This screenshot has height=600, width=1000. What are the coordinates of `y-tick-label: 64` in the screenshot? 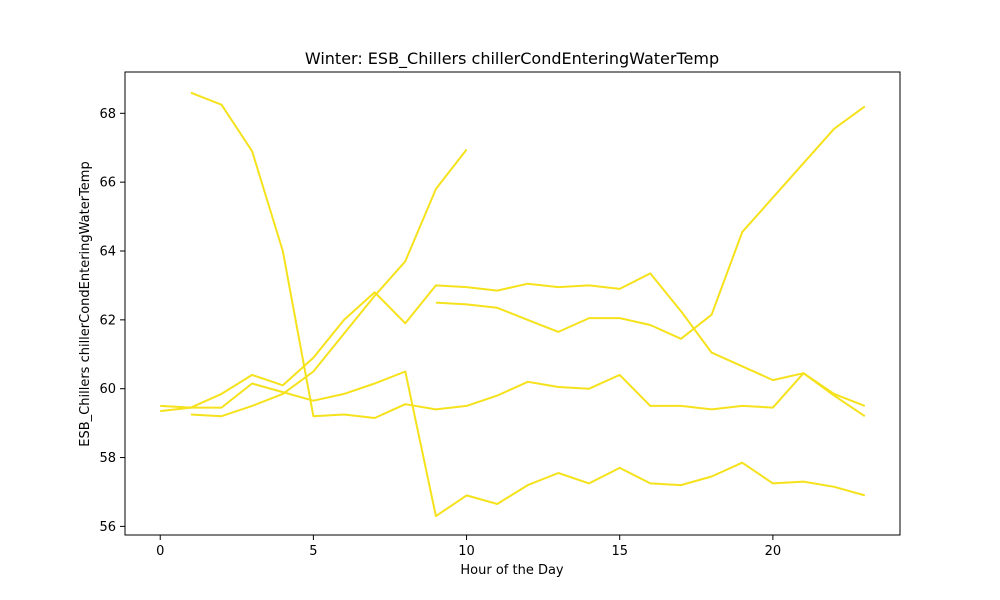 It's located at (107, 252).